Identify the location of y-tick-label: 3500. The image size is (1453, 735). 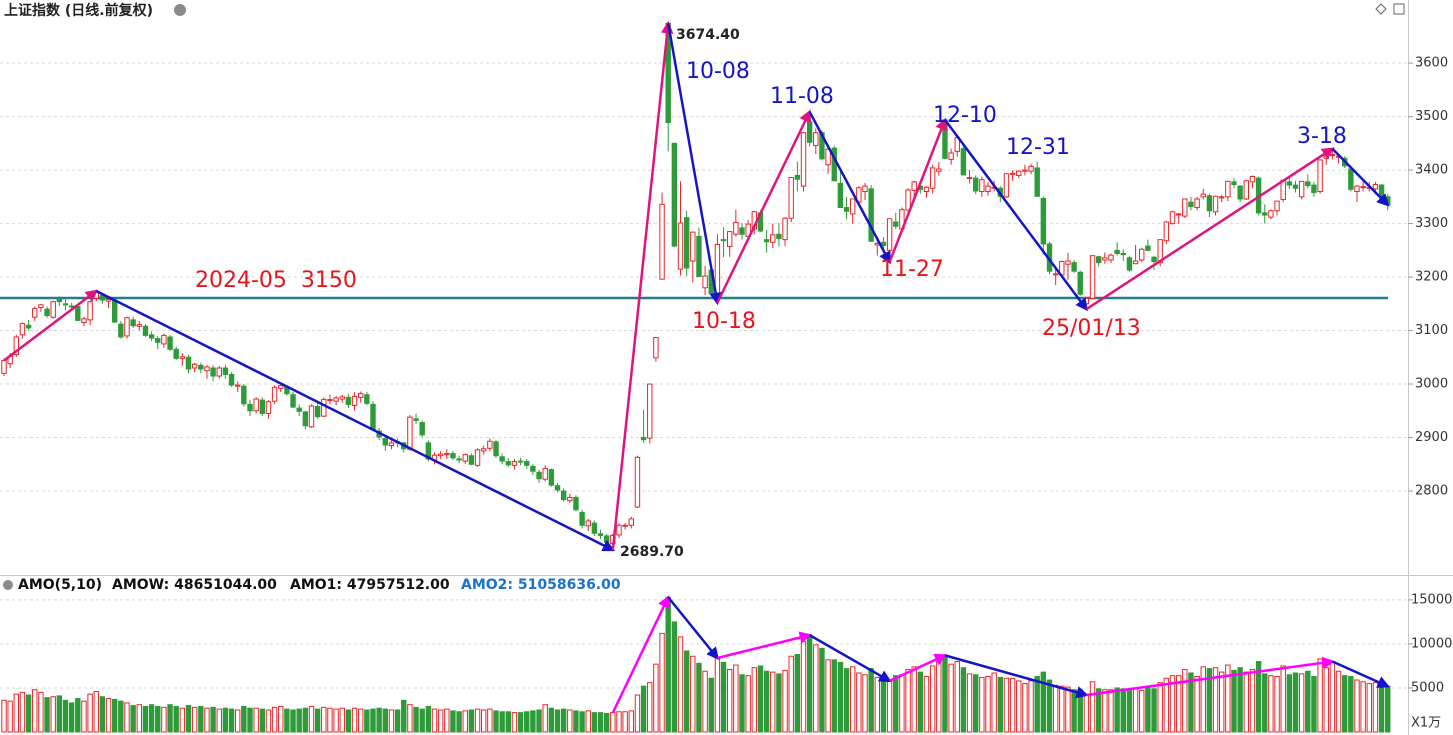
(1431, 116).